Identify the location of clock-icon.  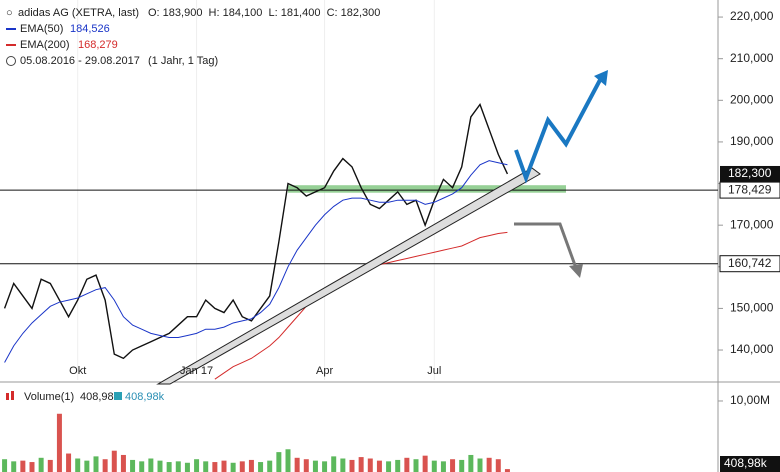
(11, 61).